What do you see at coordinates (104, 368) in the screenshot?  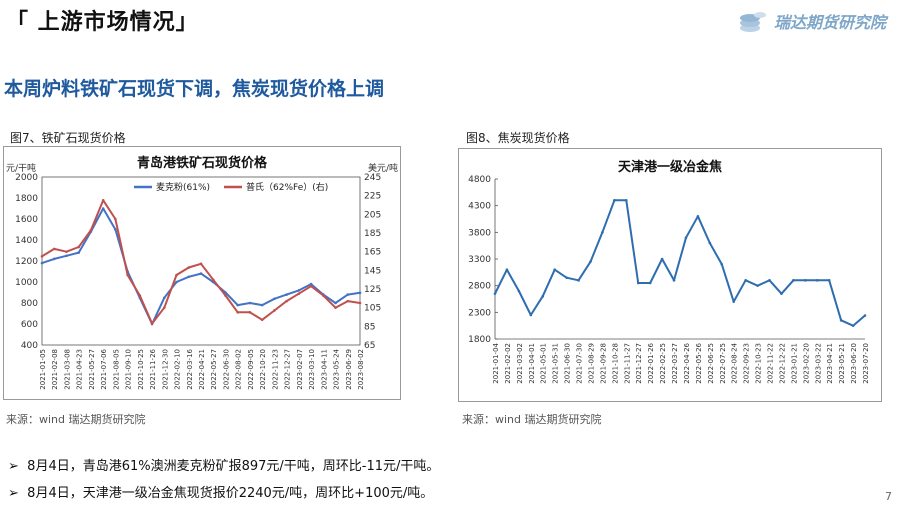 I see `x-tick-label: 2021-07-06` at bounding box center [104, 368].